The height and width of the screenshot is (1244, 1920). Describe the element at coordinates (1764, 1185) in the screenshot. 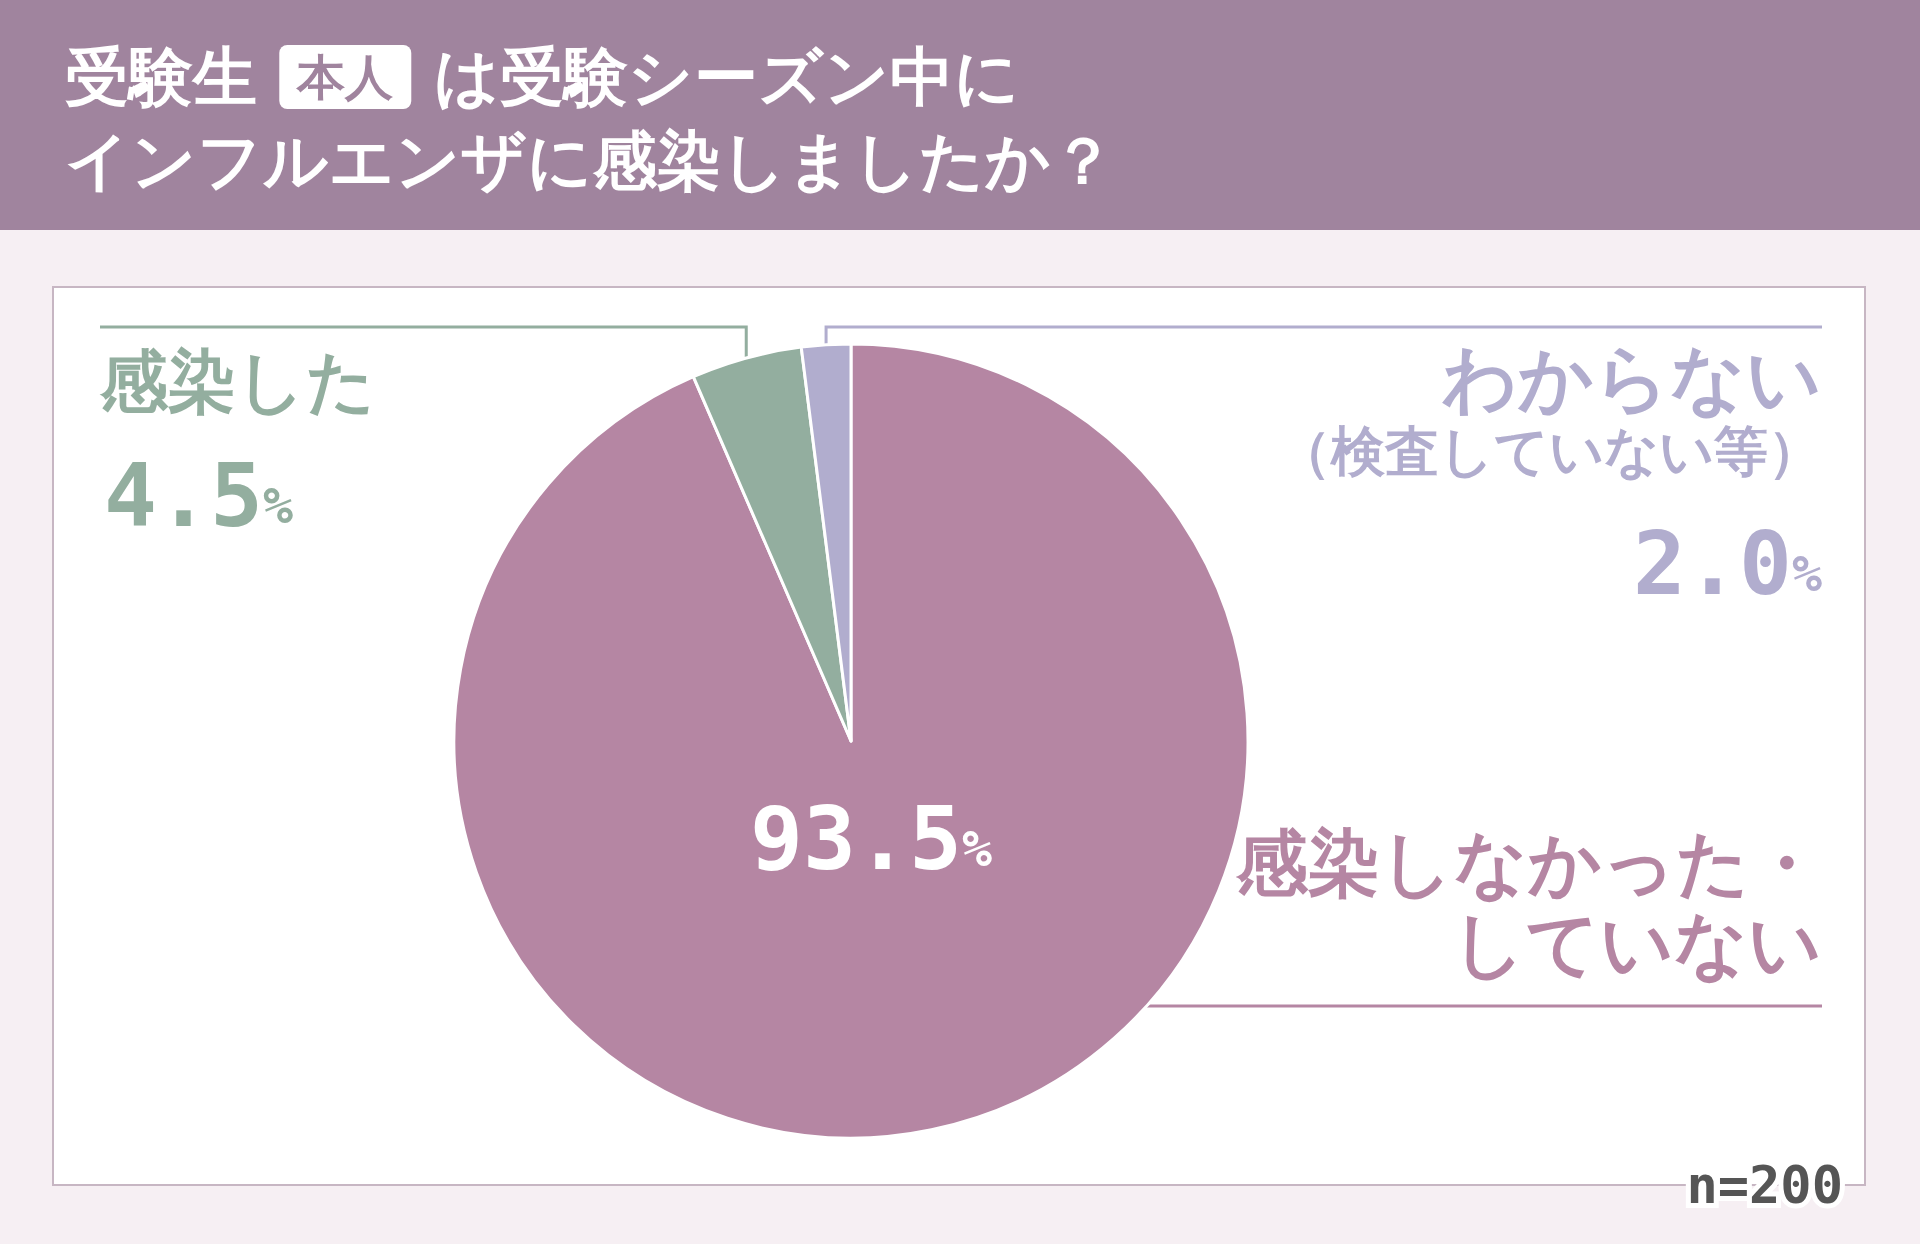

I see `text: n=200` at that location.